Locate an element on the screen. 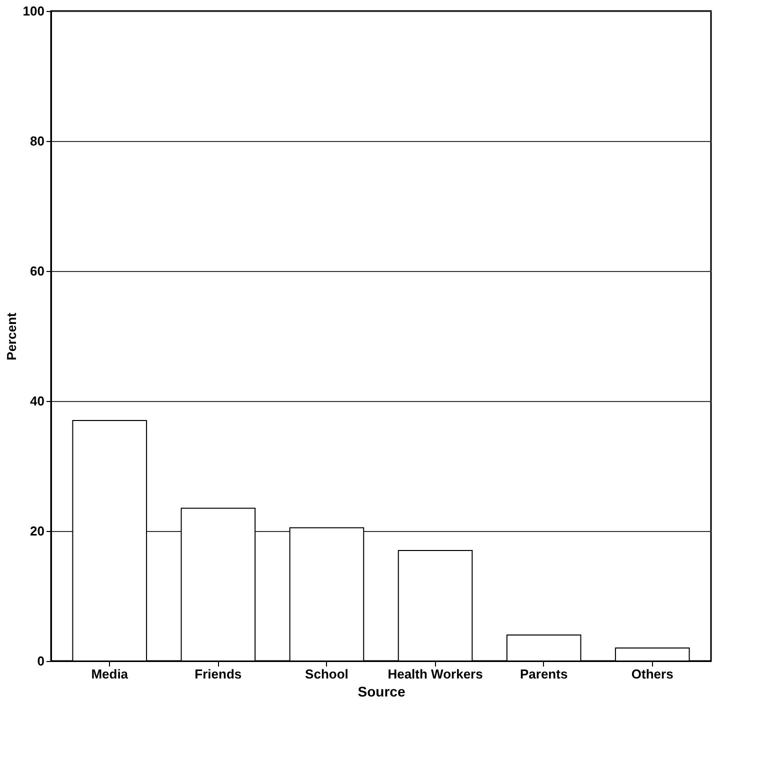  x-tick-label: Friends is located at coordinates (218, 674).